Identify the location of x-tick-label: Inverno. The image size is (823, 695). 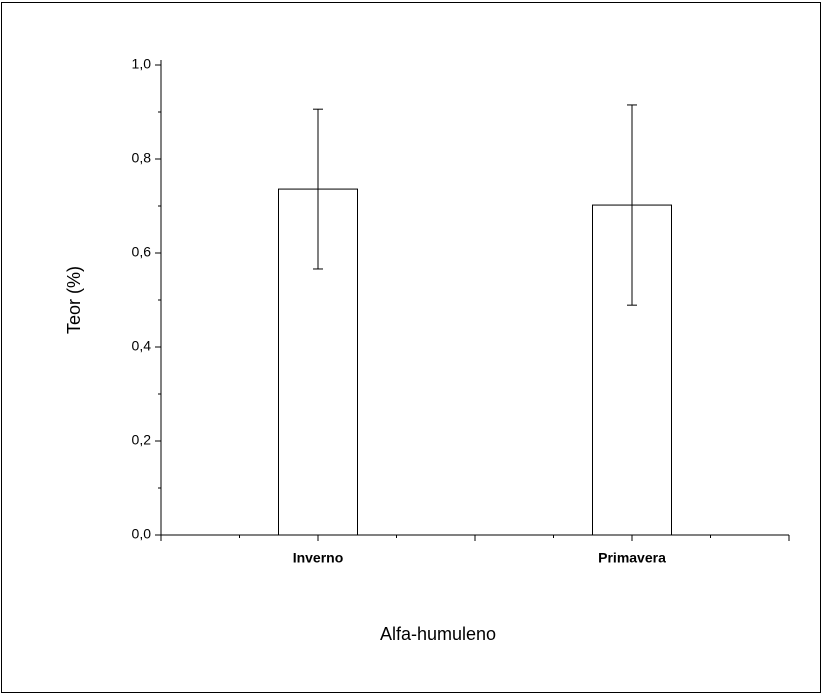
(318, 558).